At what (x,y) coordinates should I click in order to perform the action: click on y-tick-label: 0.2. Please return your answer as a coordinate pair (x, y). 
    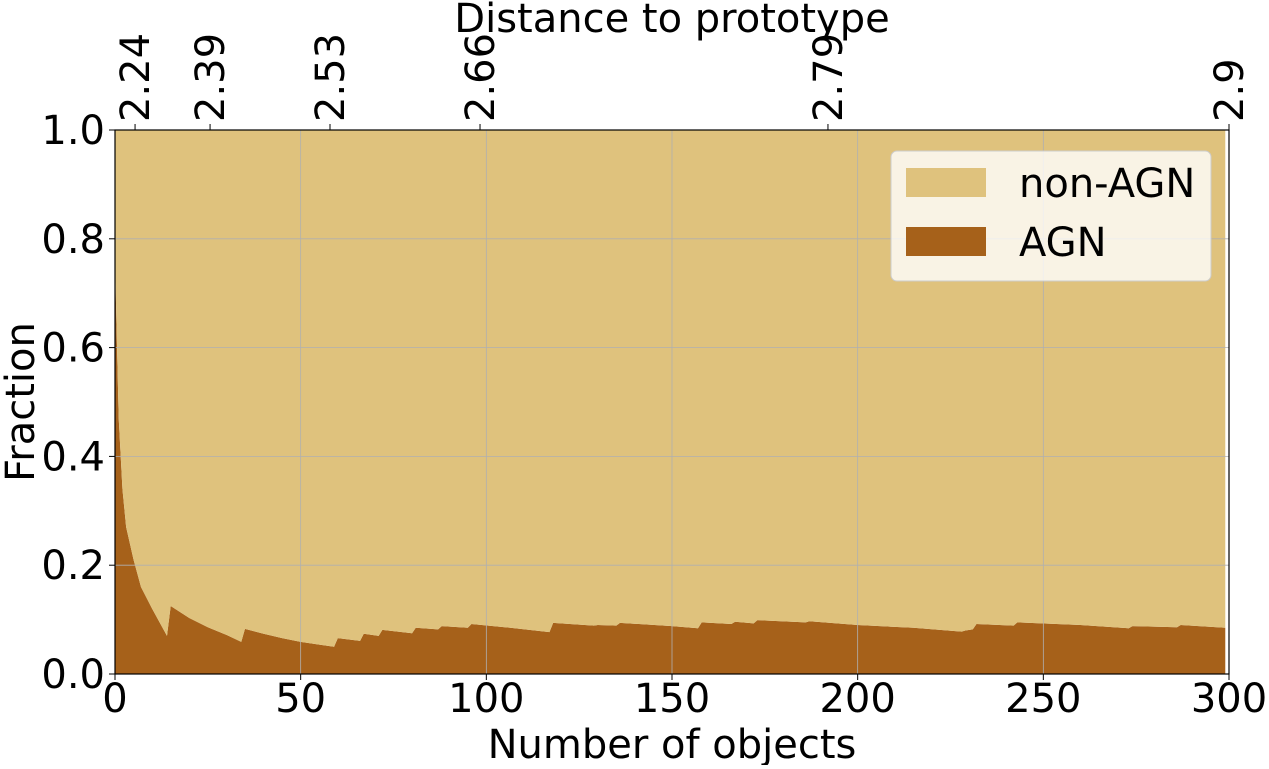
    Looking at the image, I should click on (73, 566).